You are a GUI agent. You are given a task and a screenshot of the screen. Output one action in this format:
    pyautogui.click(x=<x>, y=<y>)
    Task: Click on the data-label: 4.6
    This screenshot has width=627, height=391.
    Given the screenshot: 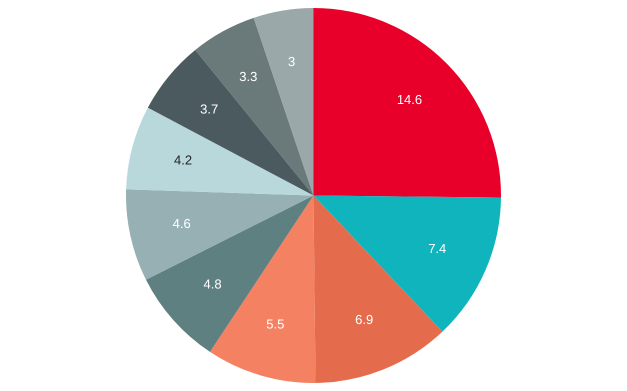 What is the action you would take?
    pyautogui.click(x=181, y=224)
    